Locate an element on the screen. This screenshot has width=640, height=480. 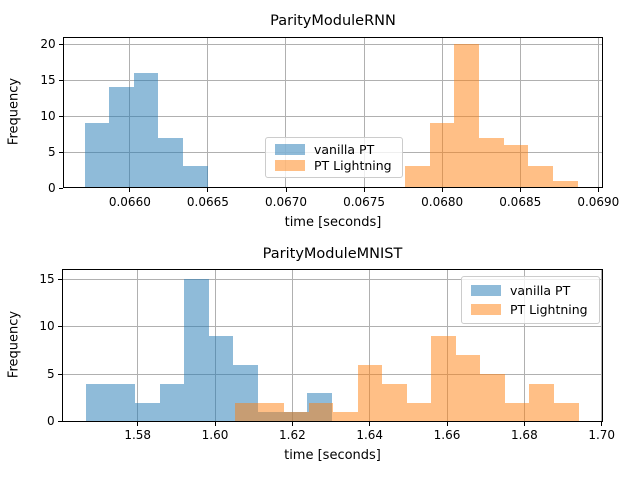
y-tick-label: 15 is located at coordinates (47, 278).